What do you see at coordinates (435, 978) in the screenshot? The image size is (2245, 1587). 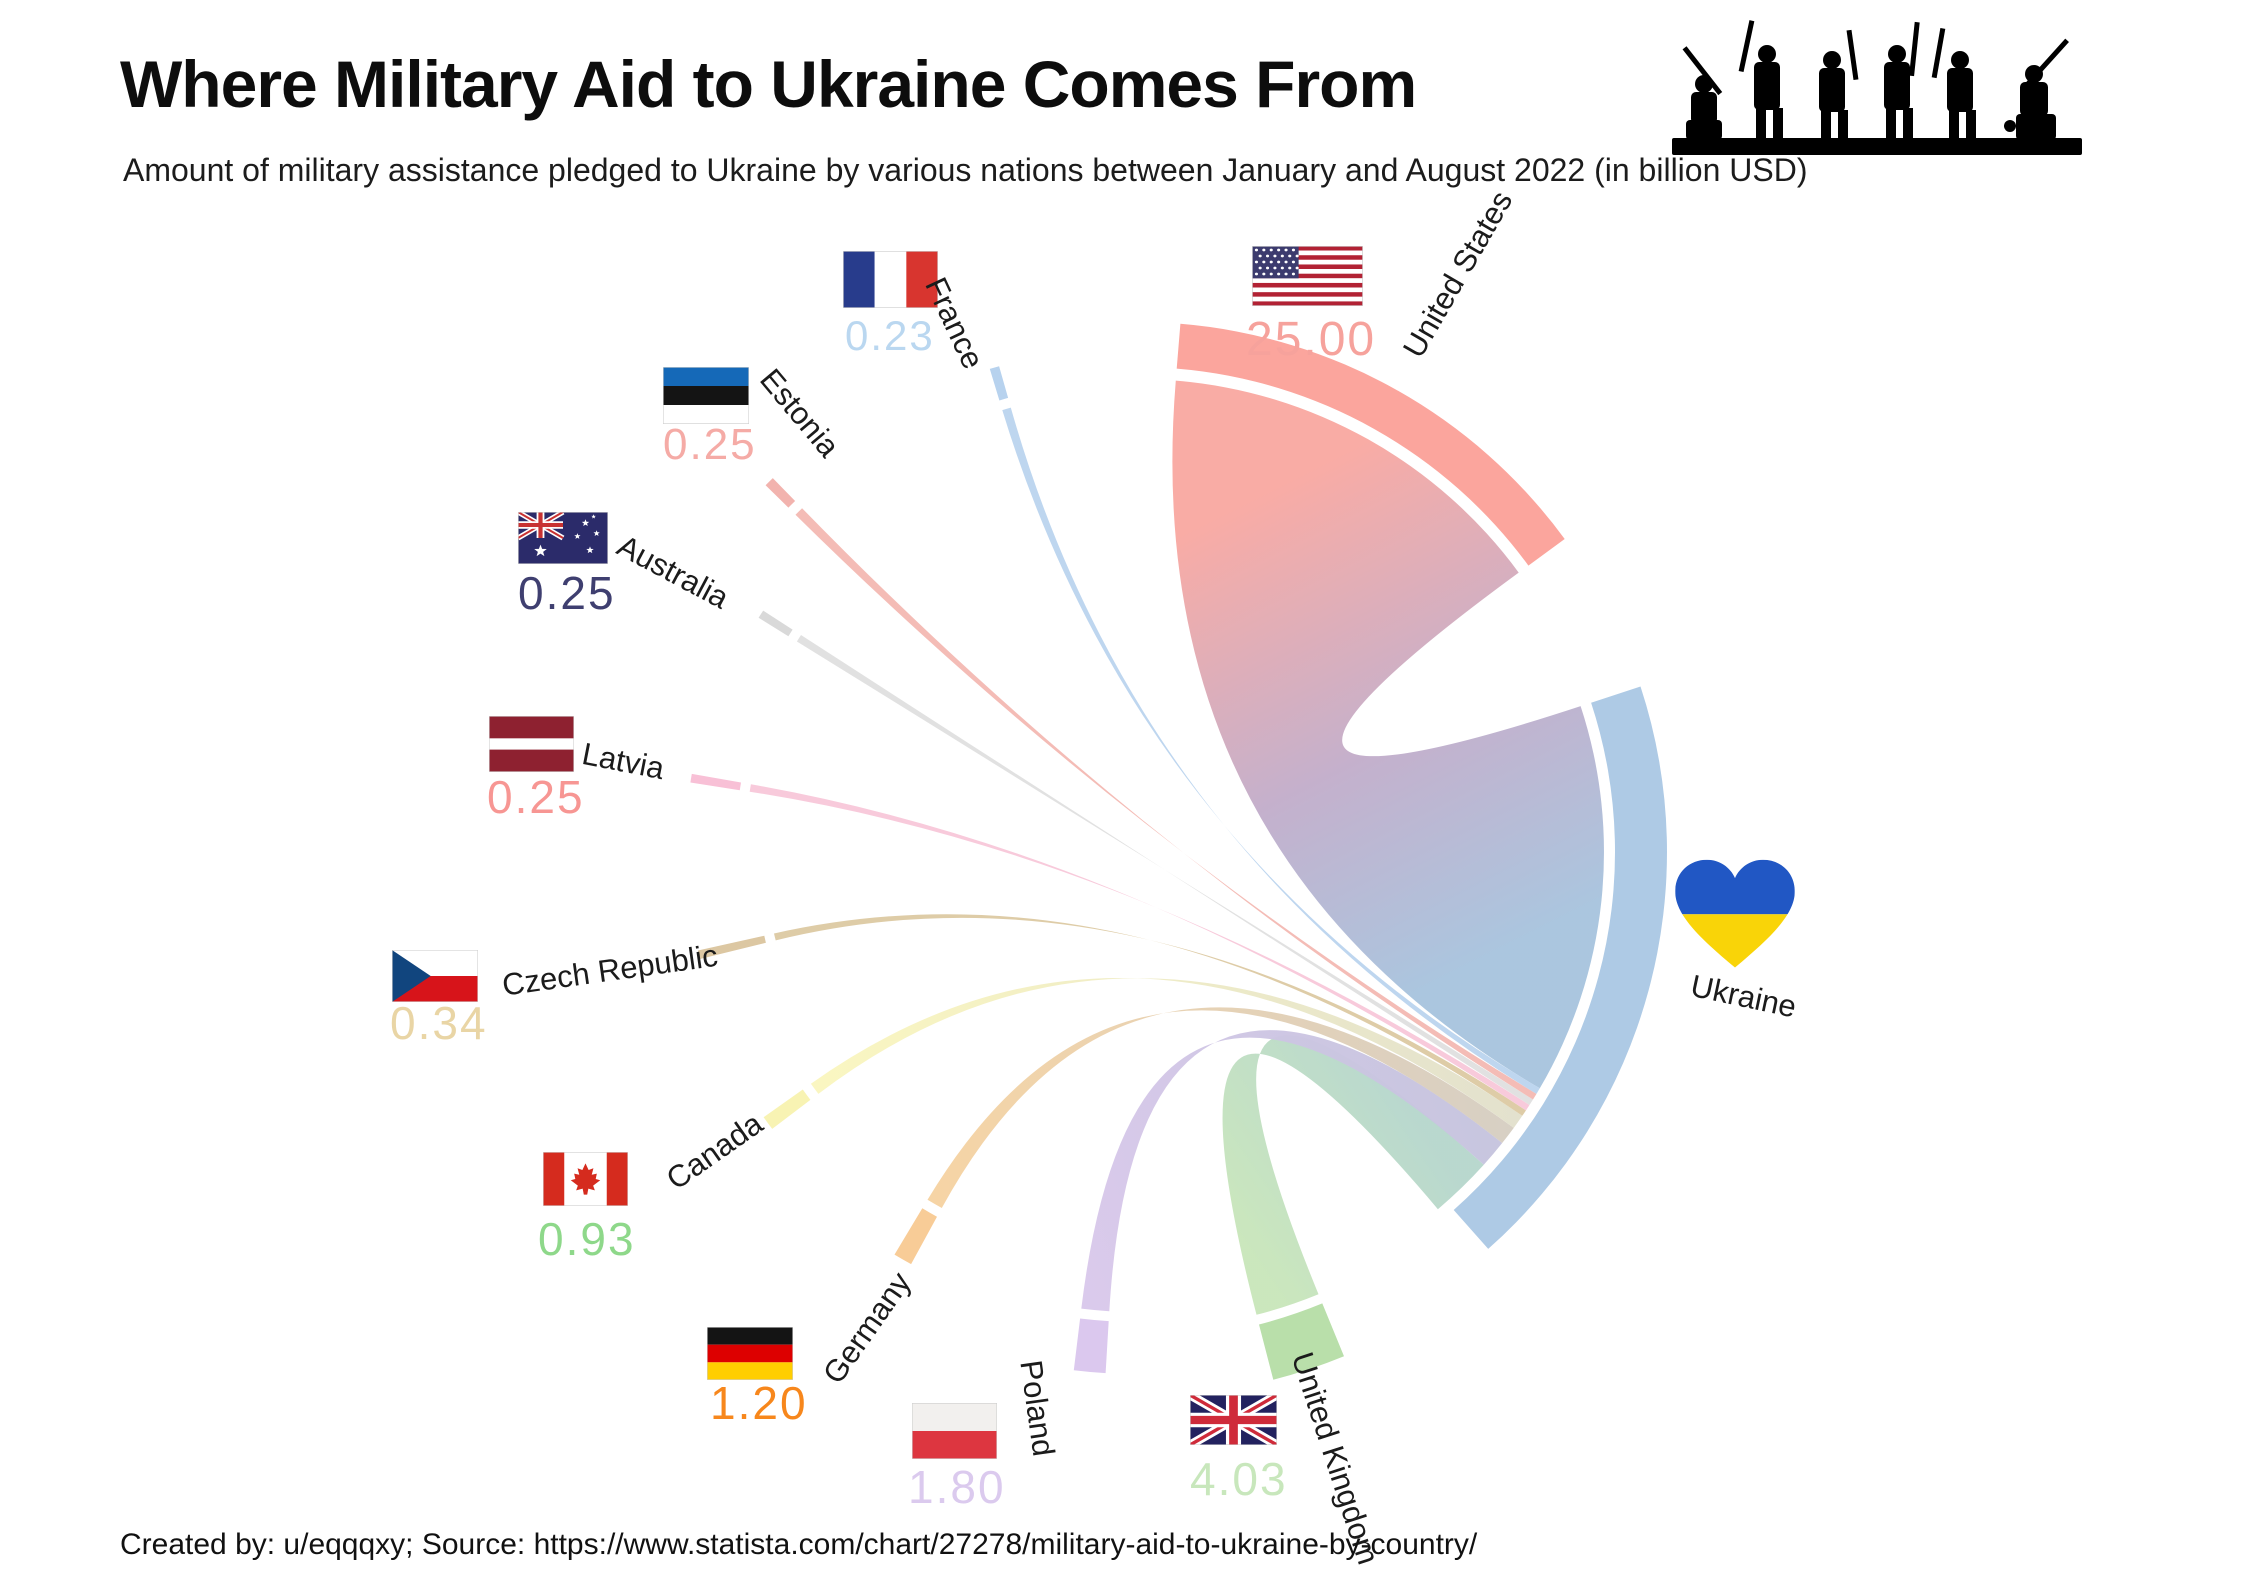 I see `czech-republic-flag` at bounding box center [435, 978].